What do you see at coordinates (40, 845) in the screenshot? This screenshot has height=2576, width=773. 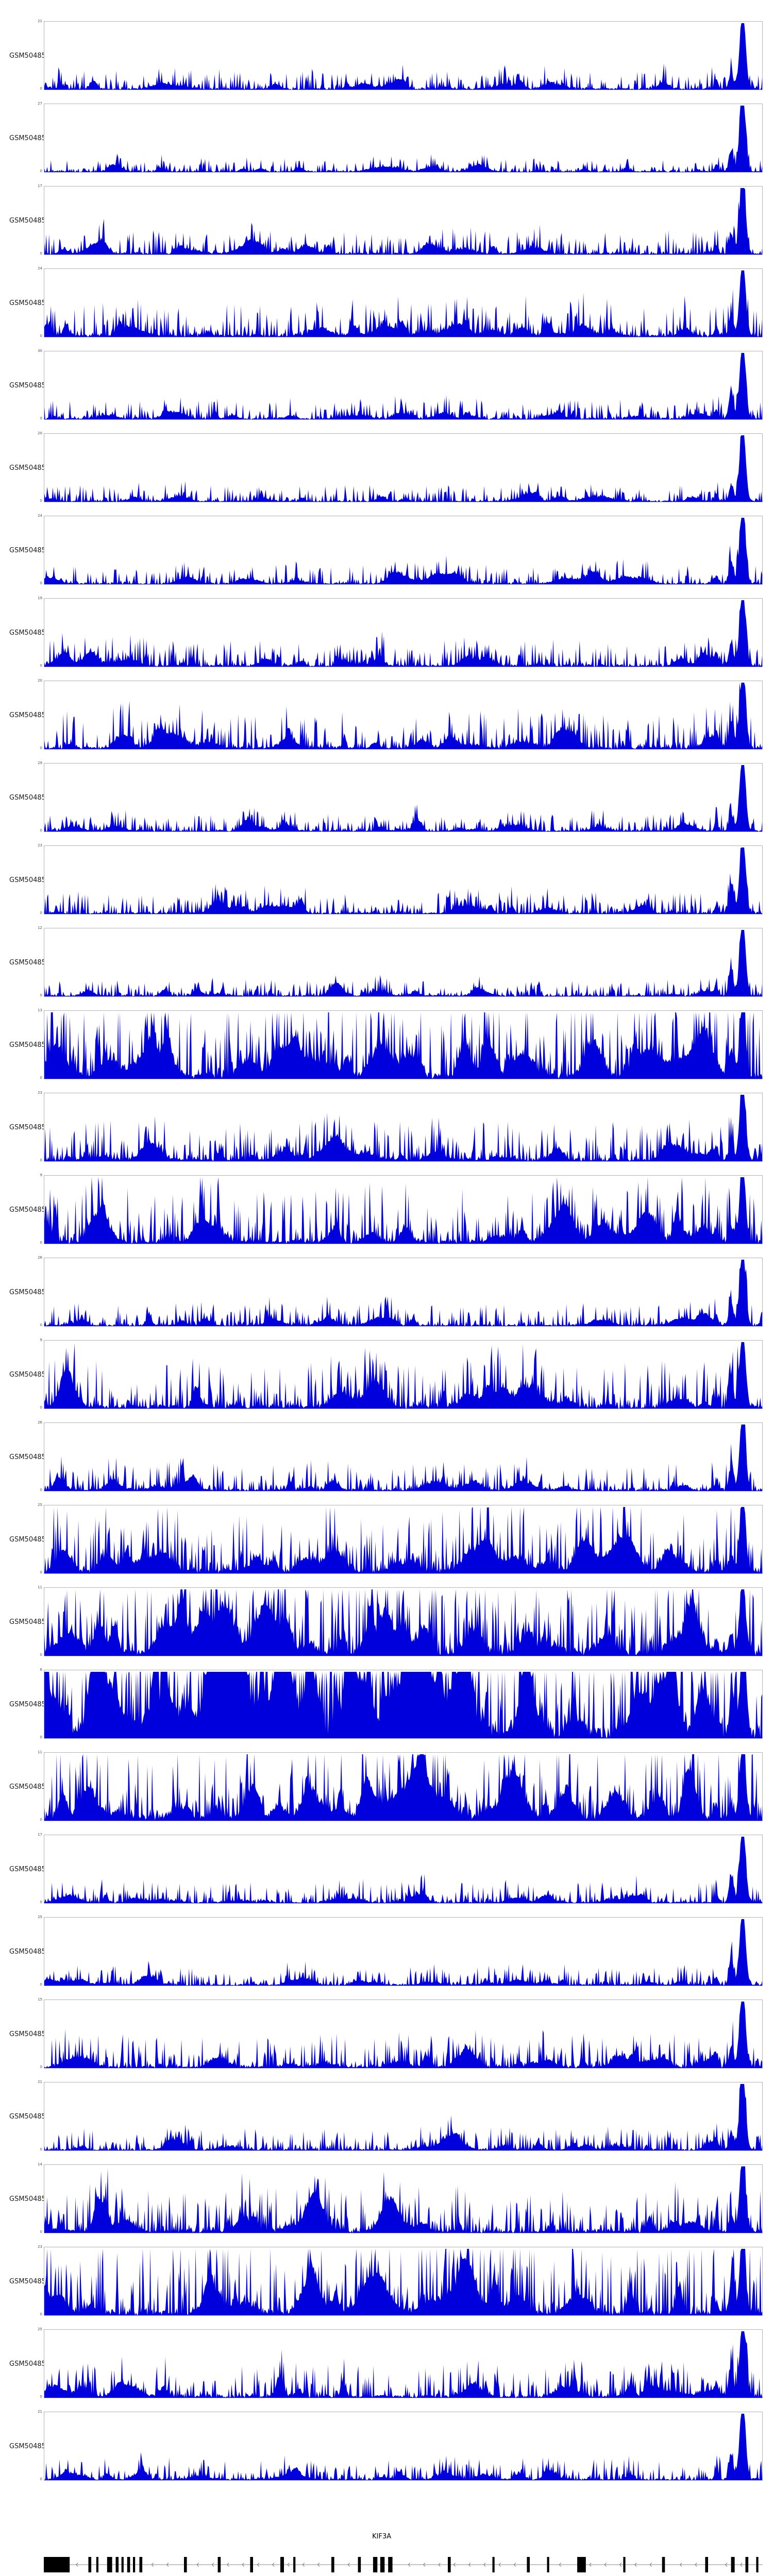 I see `yaxis-max-value: 23` at bounding box center [40, 845].